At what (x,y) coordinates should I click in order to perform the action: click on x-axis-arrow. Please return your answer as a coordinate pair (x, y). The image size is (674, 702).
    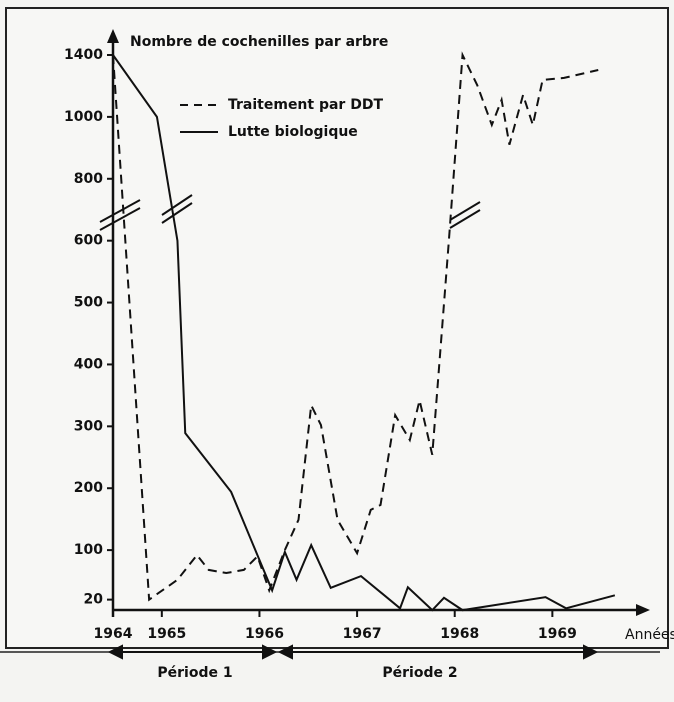
    Looking at the image, I should click on (643, 610).